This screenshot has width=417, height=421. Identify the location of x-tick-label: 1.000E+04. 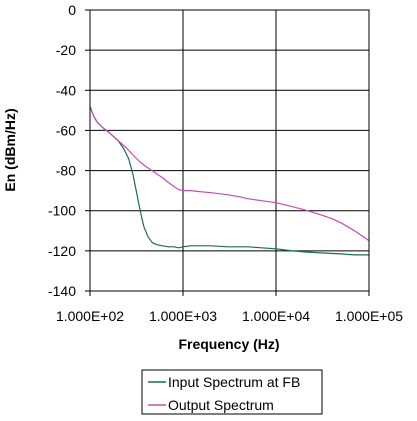
(276, 316).